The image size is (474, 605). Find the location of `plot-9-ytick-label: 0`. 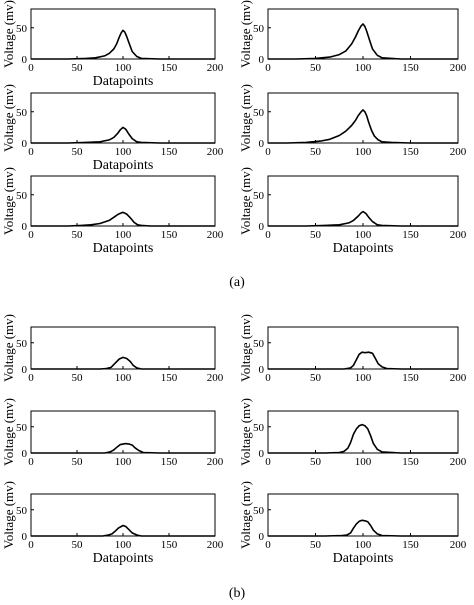

plot-9-ytick-label: 0 is located at coordinates (25, 454).